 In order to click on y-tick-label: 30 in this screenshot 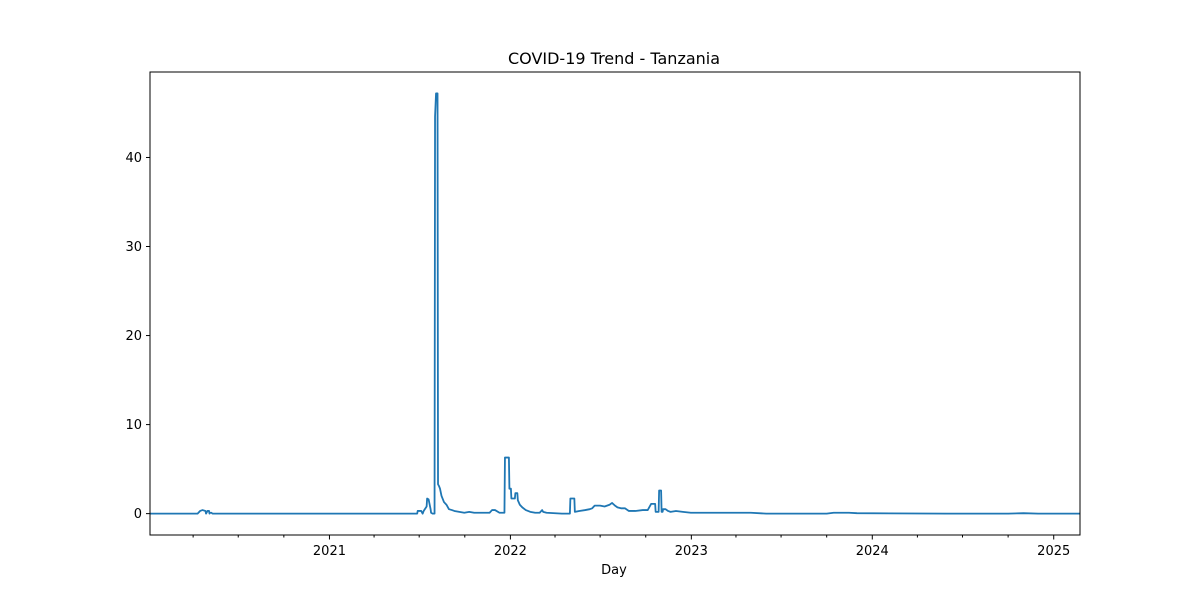, I will do `click(133, 247)`.